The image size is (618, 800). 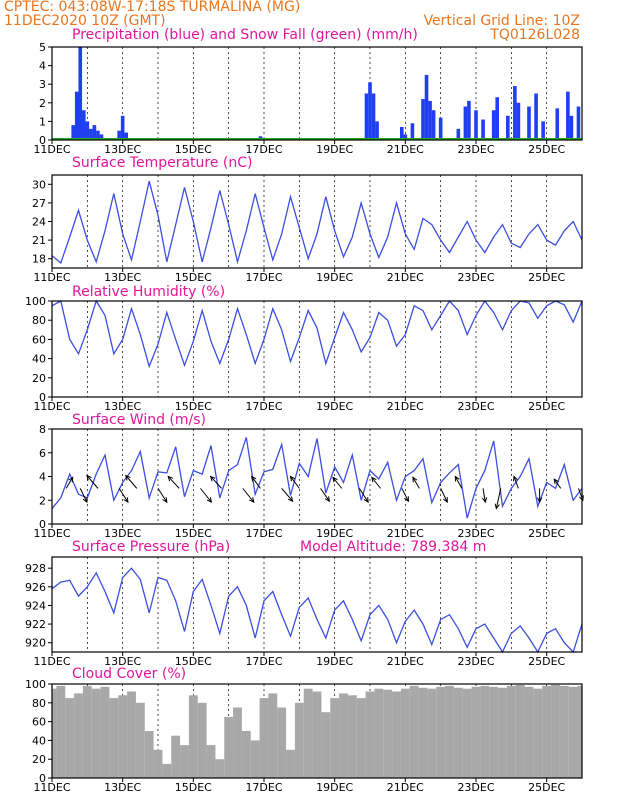 I want to click on humidity-xtick-label: 21DEC, so click(x=405, y=406).